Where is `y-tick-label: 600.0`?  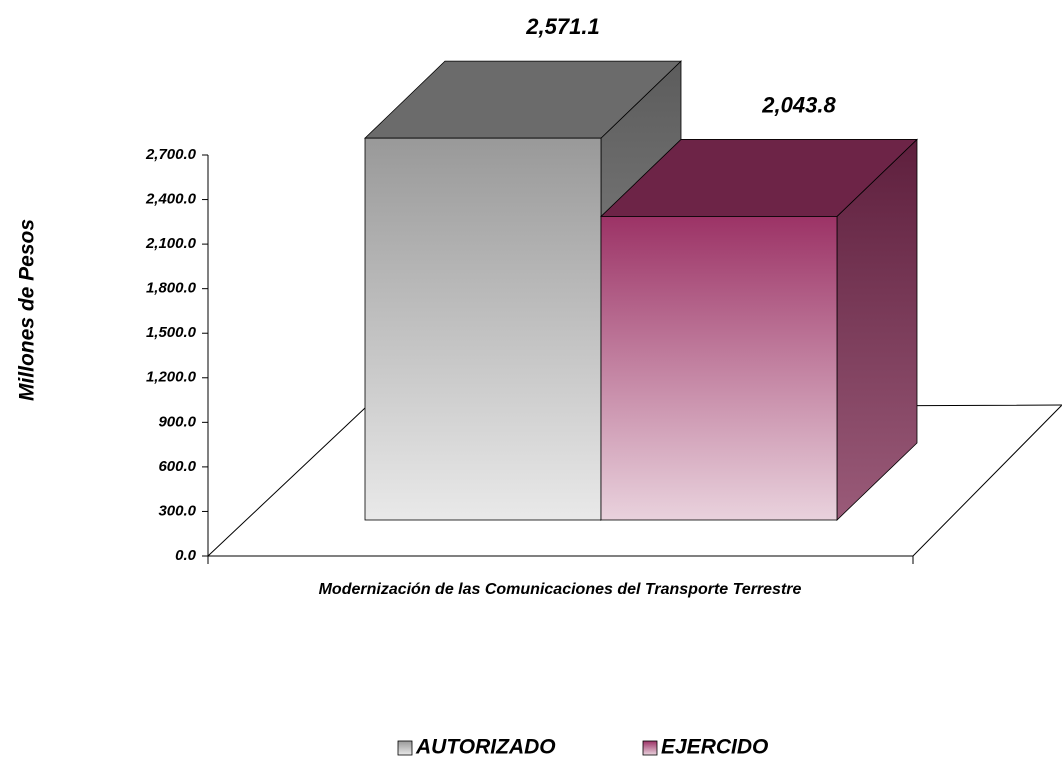 y-tick-label: 600.0 is located at coordinates (177, 466).